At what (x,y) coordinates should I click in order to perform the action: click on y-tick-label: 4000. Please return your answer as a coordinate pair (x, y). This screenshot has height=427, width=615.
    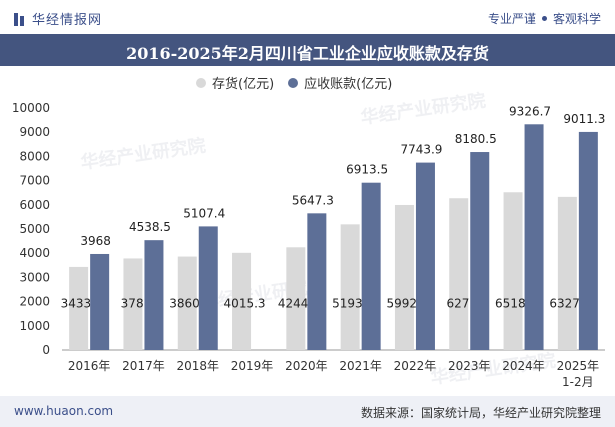
    Looking at the image, I should click on (34, 253).